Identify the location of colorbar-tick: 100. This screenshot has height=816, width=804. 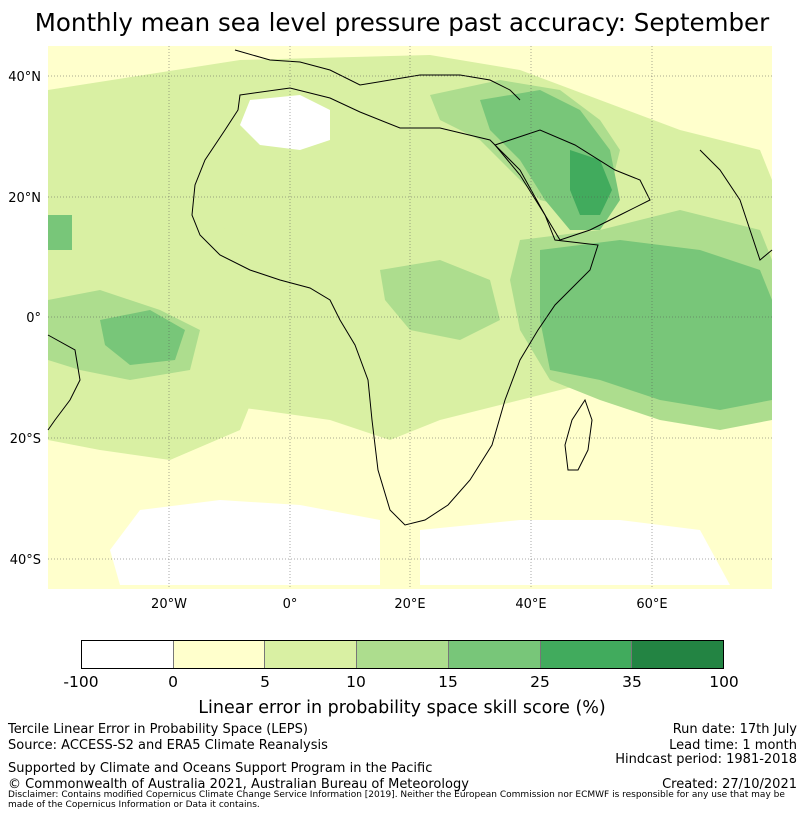
(724, 682).